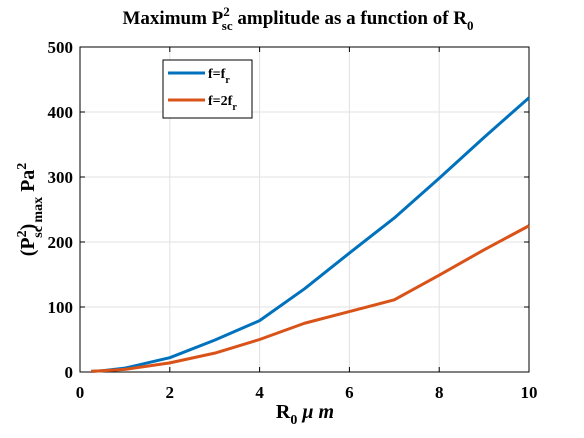  I want to click on x-tick-label: 4, so click(259, 392).